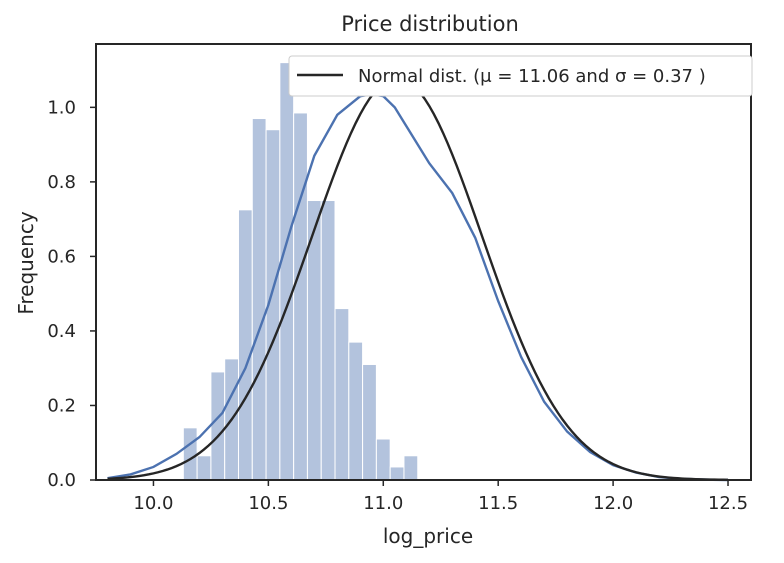  What do you see at coordinates (71, 294) in the screenshot?
I see `y-axis-ticks: 0.0 0.2 0.4 0.6 0.8 1.0` at bounding box center [71, 294].